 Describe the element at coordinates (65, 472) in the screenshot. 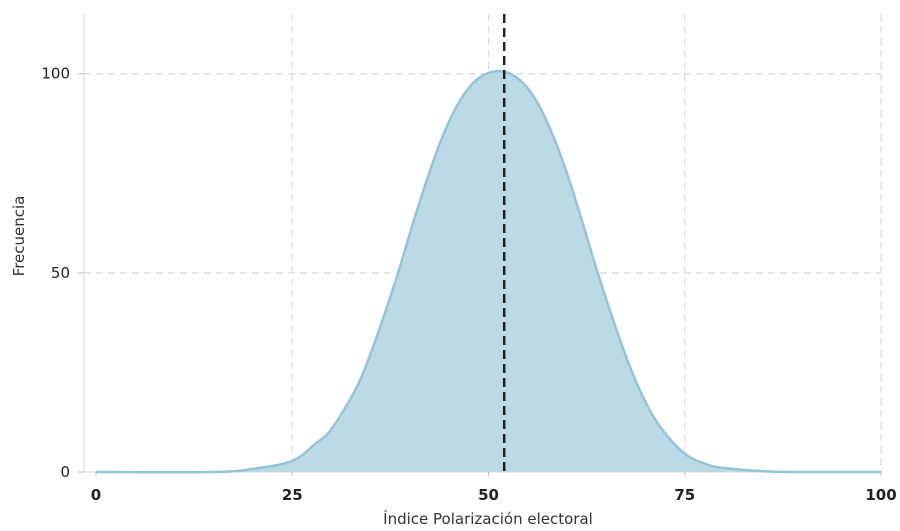

I see `y-tick-label: 0` at that location.